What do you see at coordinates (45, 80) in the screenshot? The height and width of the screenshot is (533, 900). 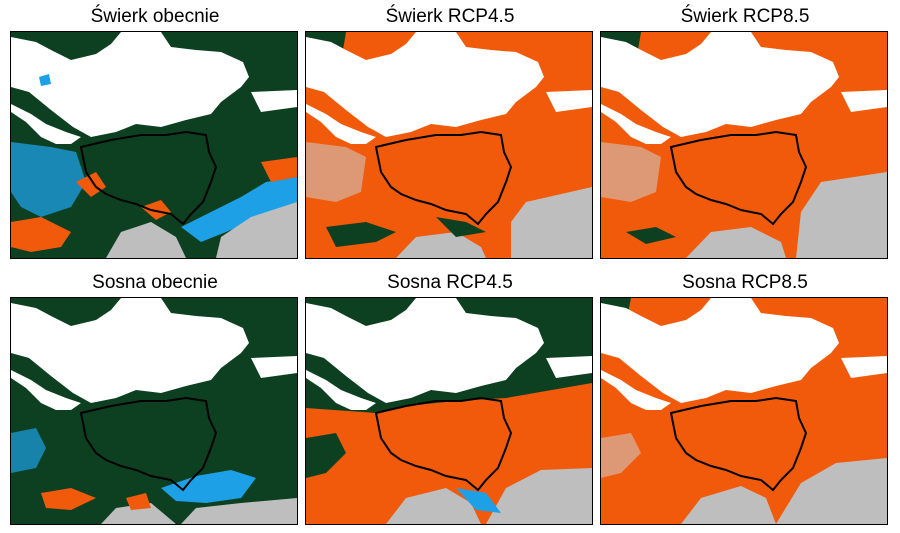 I see `new-habitat-north` at bounding box center [45, 80].